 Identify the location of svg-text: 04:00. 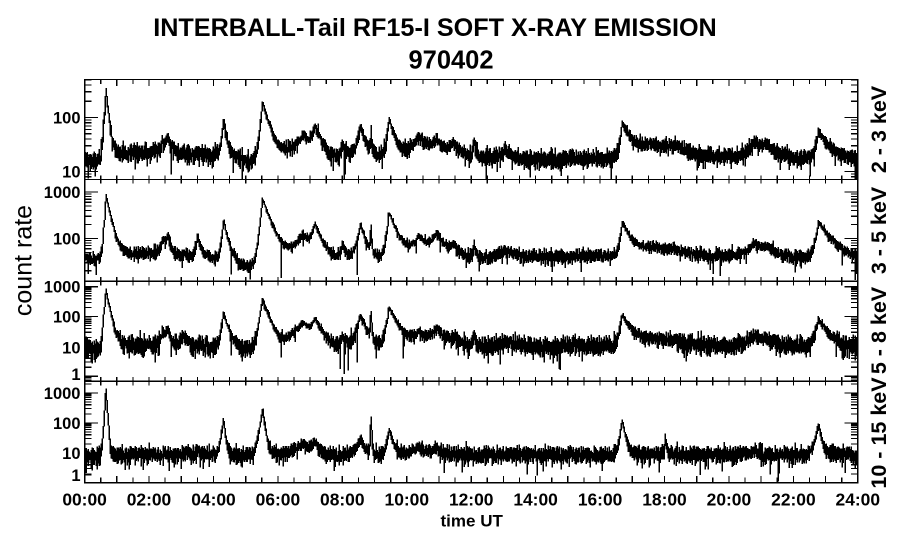
(213, 500).